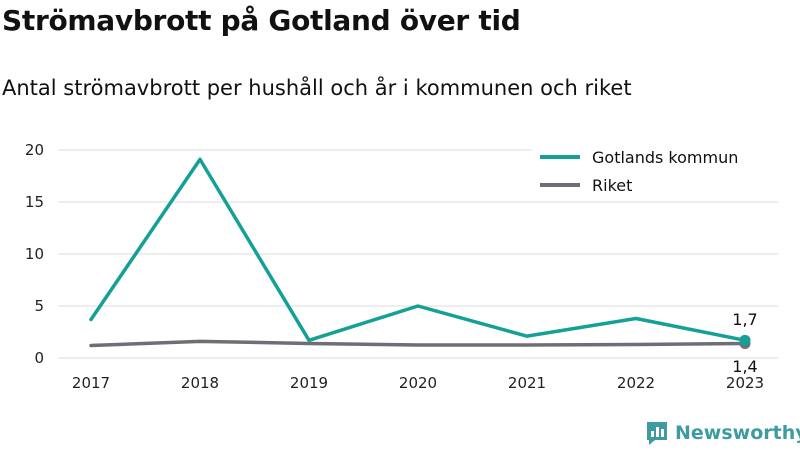 This screenshot has width=800, height=450. Describe the element at coordinates (261, 20) in the screenshot. I see `chart-title: Strömavbrott på Gotland över tid` at that location.